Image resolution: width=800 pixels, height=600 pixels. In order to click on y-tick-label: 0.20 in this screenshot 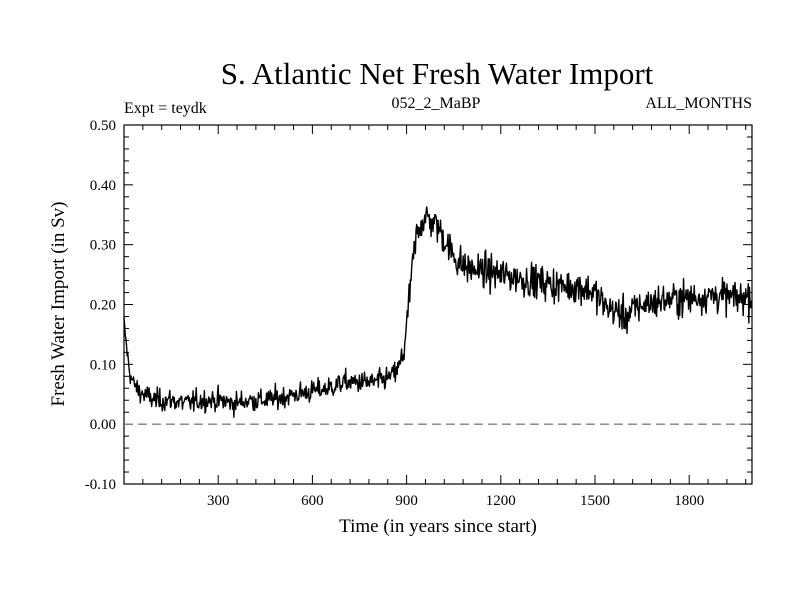, I will do `click(103, 306)`.